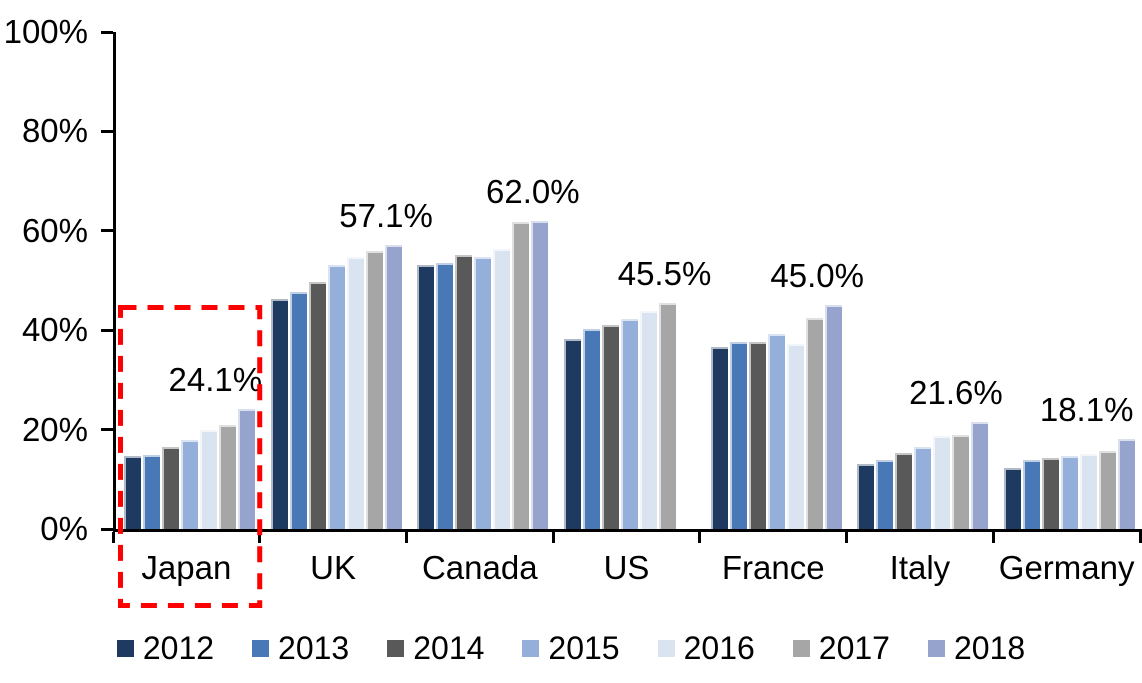 This screenshot has height=683, width=1142. I want to click on bar-canada-2018, so click(540, 374).